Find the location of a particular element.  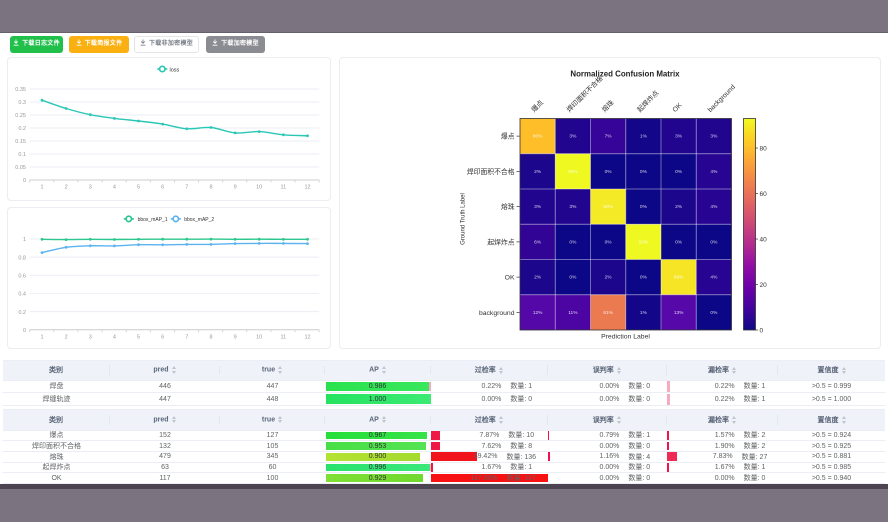

svg-text: bbox_mAP_2 is located at coordinates (199, 220).